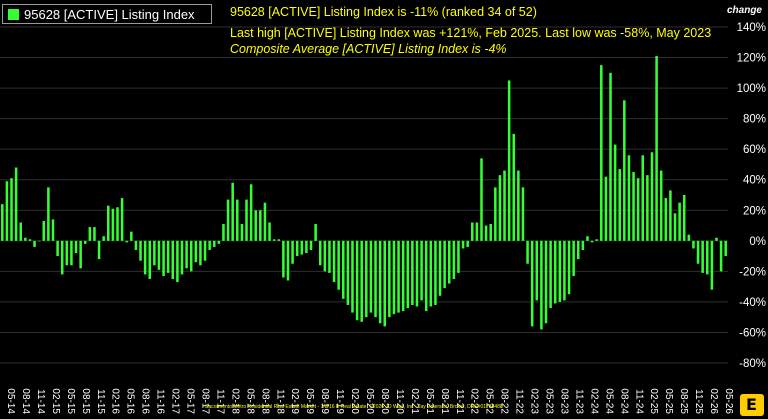 This screenshot has height=419, width=768. Describe the element at coordinates (414, 401) in the screenshot. I see `x-tick-label: 02-21` at that location.